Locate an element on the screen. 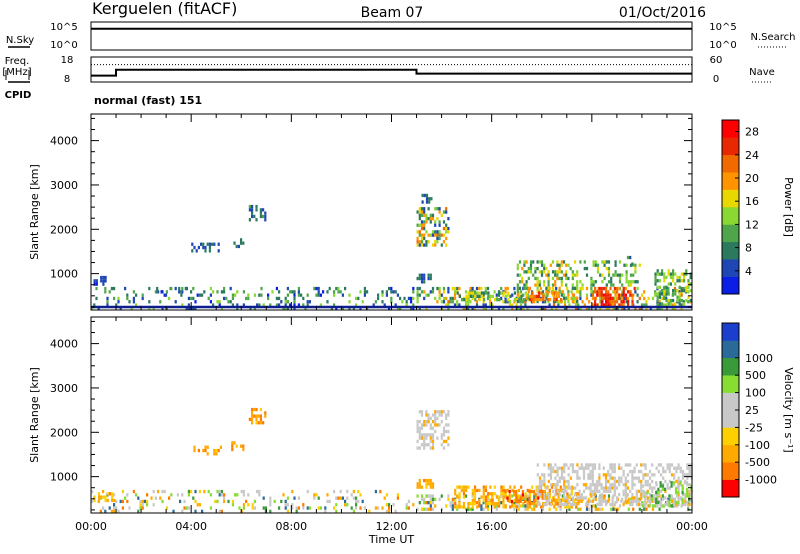 The width and height of the screenshot is (800, 554). velocity-colorbar-label: -100 is located at coordinates (757, 445).